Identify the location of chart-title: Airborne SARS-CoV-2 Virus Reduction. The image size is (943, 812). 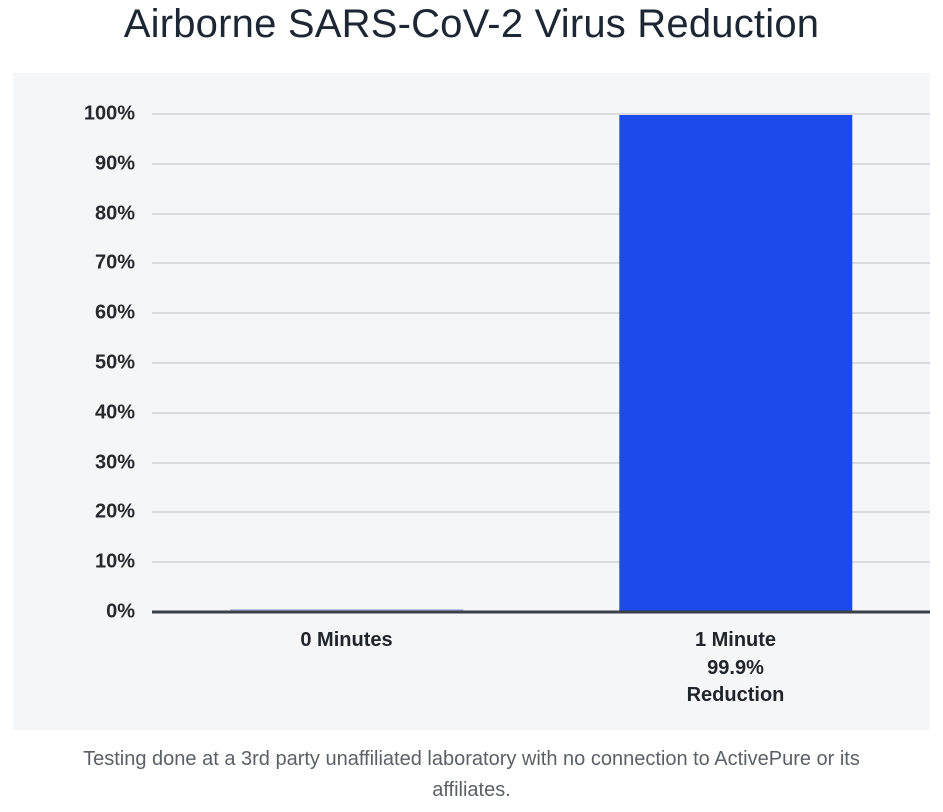
(471, 24).